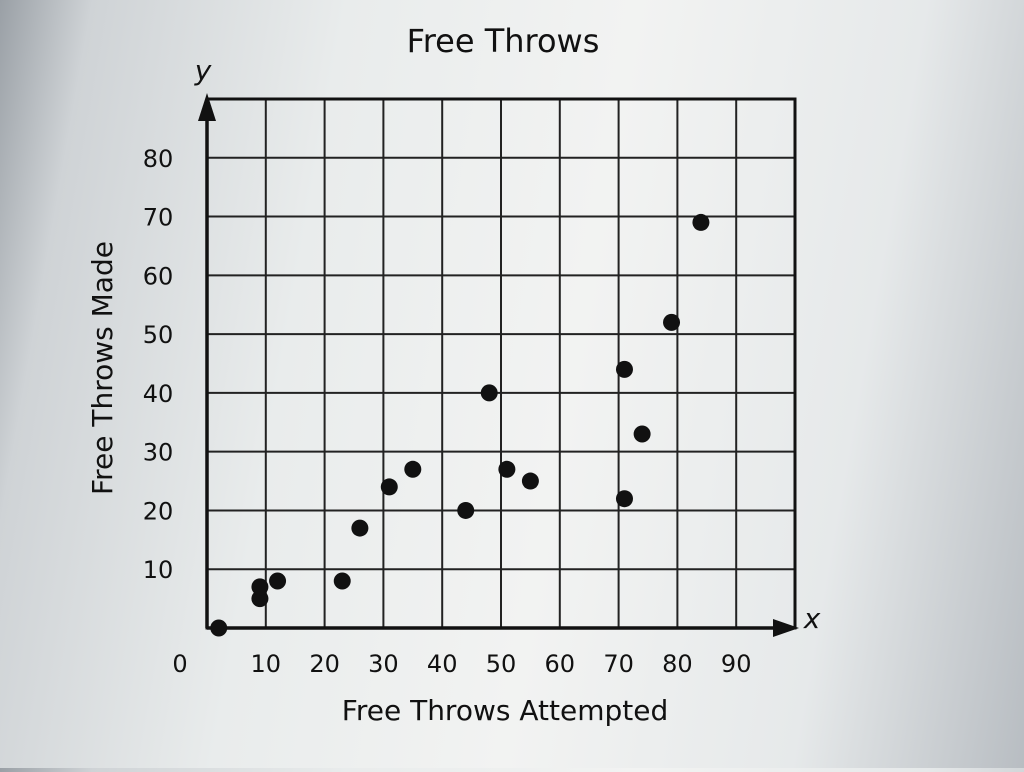  What do you see at coordinates (158, 394) in the screenshot?
I see `y-tick-label: 40` at bounding box center [158, 394].